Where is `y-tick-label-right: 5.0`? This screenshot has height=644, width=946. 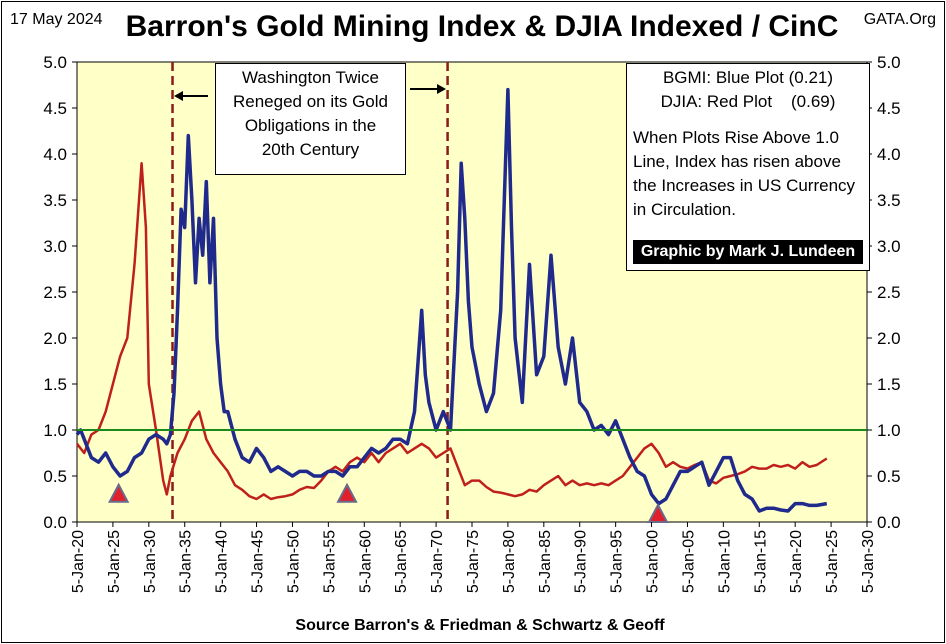 y-tick-label-right: 5.0 is located at coordinates (889, 62).